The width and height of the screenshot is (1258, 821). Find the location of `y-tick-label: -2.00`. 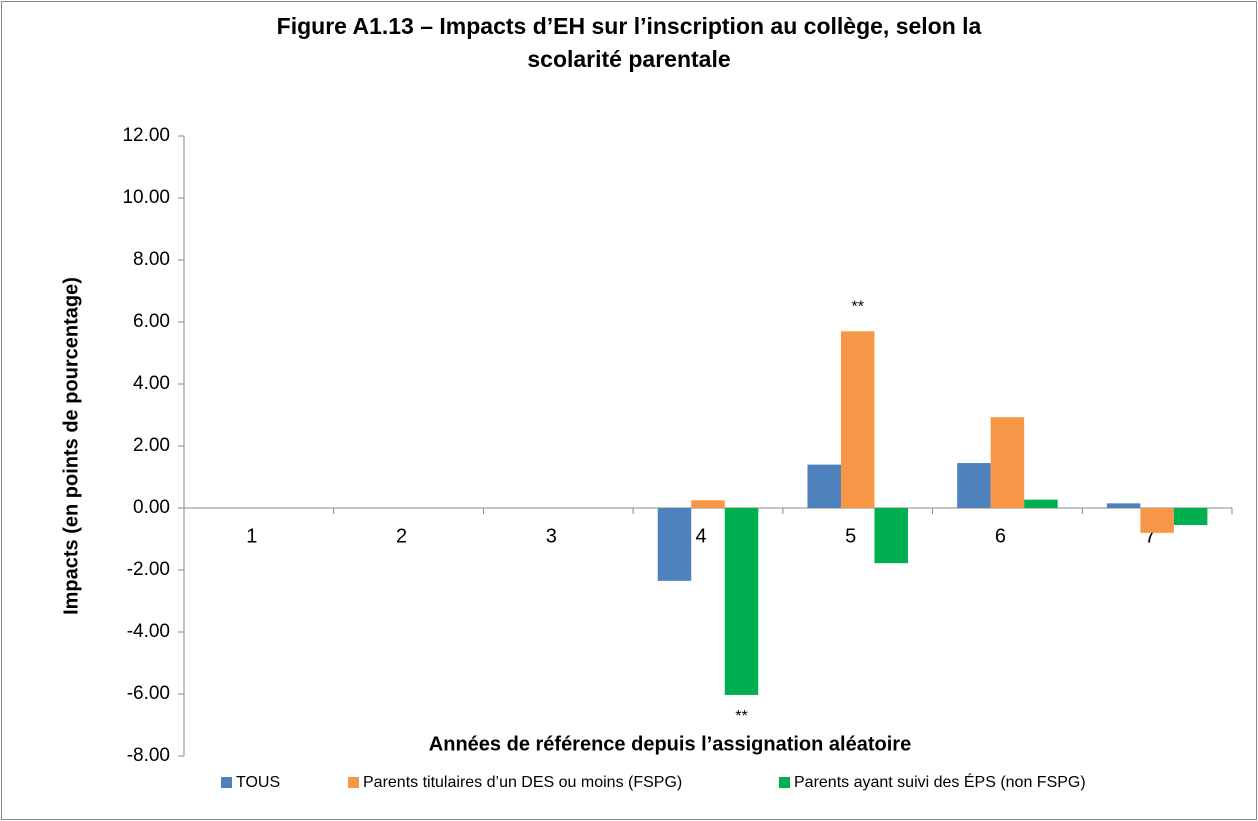

y-tick-label: -2.00 is located at coordinates (148, 569).